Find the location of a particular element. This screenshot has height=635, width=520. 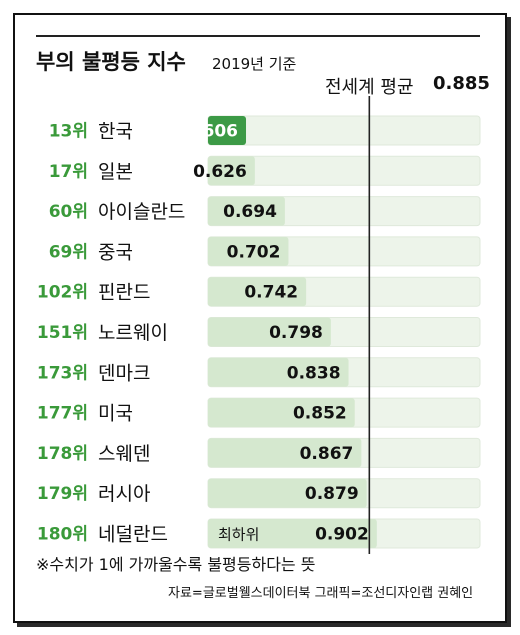

rank-label: 177위 is located at coordinates (62, 414).